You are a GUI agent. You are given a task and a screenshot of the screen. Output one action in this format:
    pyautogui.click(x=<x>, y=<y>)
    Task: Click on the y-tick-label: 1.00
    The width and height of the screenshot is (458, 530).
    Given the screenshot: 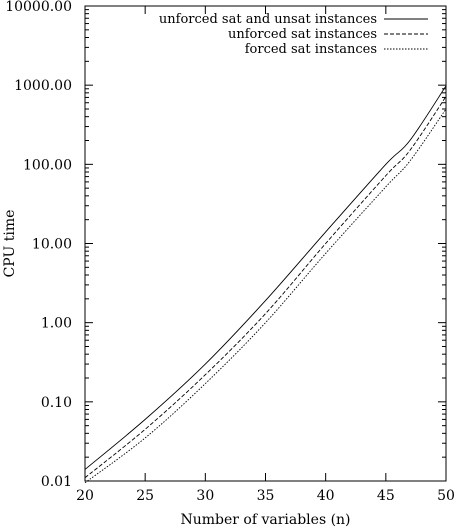 What is the action you would take?
    pyautogui.click(x=56, y=324)
    